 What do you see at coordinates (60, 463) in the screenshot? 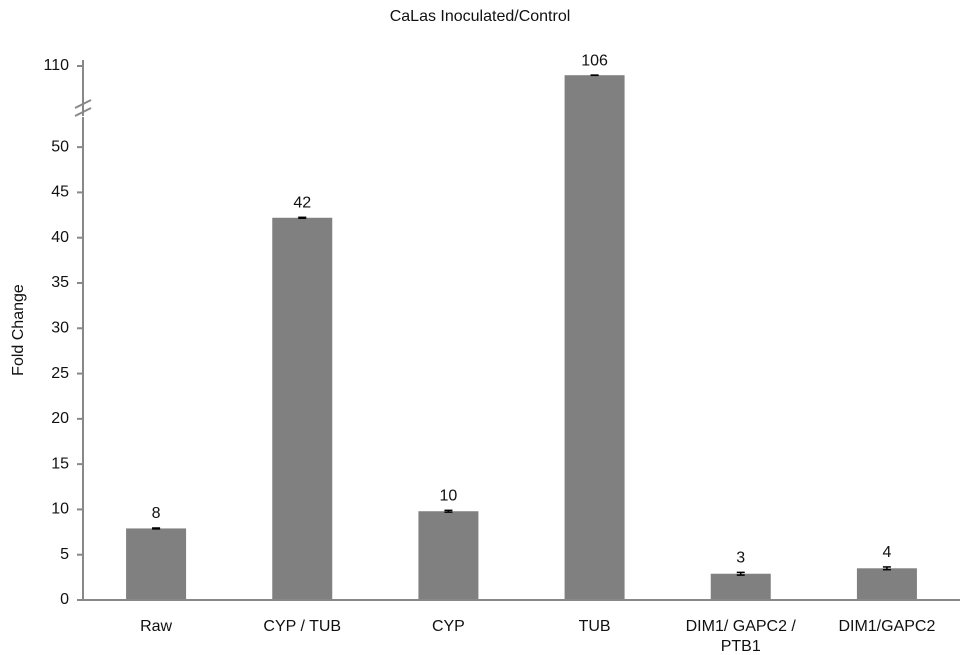
I see `y-tick-label: 15` at bounding box center [60, 463].